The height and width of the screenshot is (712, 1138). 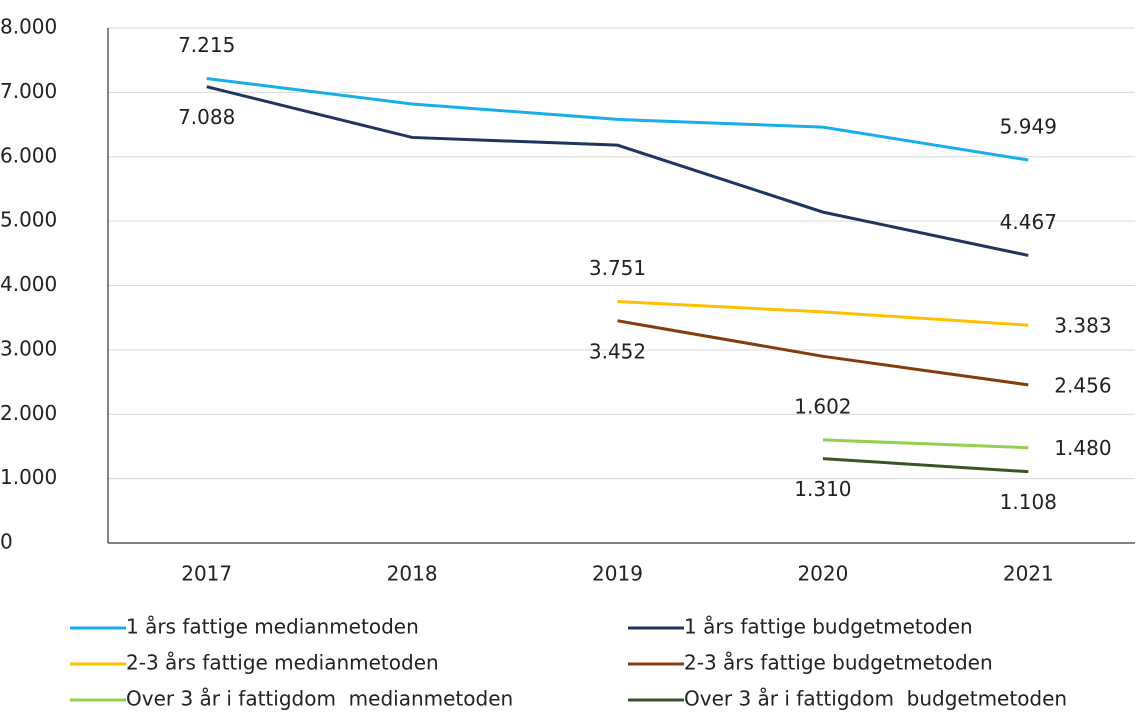 I want to click on y-tick-label: 1.000, so click(x=28, y=477).